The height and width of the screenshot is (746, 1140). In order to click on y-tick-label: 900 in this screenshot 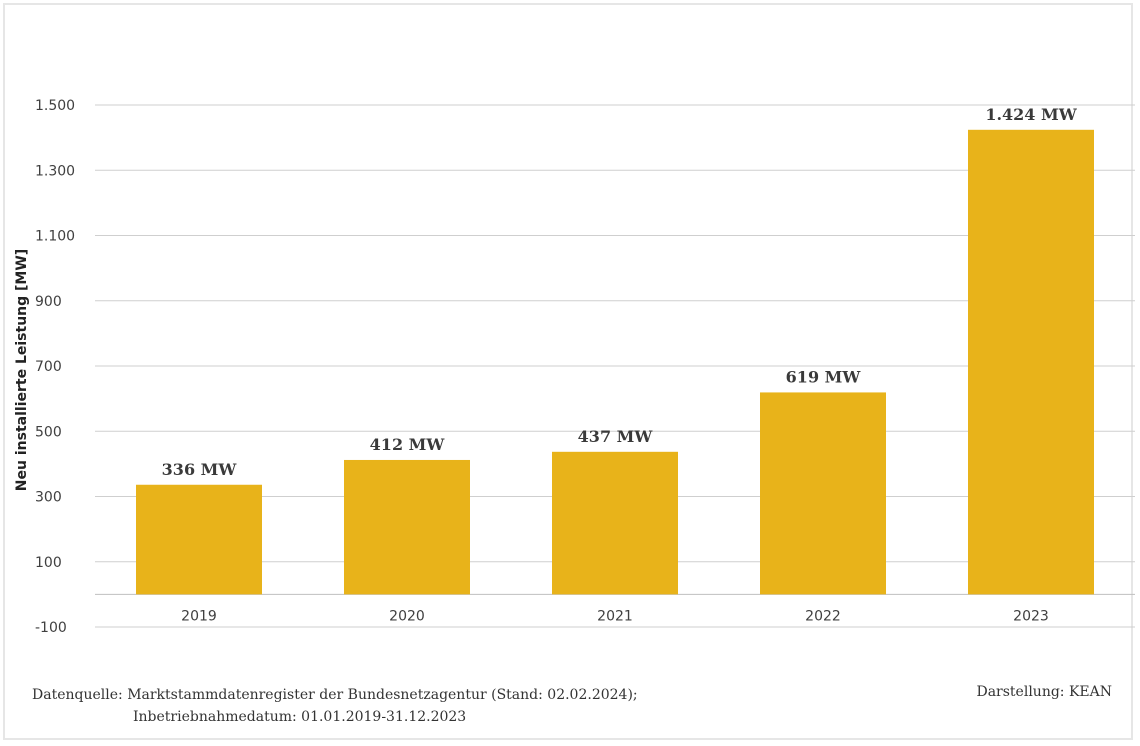, I will do `click(48, 302)`.